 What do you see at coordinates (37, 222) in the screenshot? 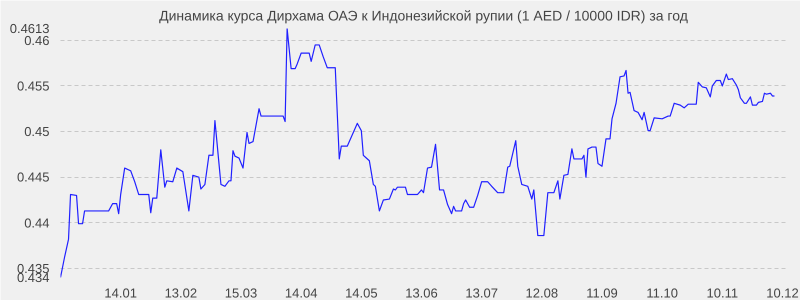
I see `y-tick-label: 0.44` at bounding box center [37, 222].